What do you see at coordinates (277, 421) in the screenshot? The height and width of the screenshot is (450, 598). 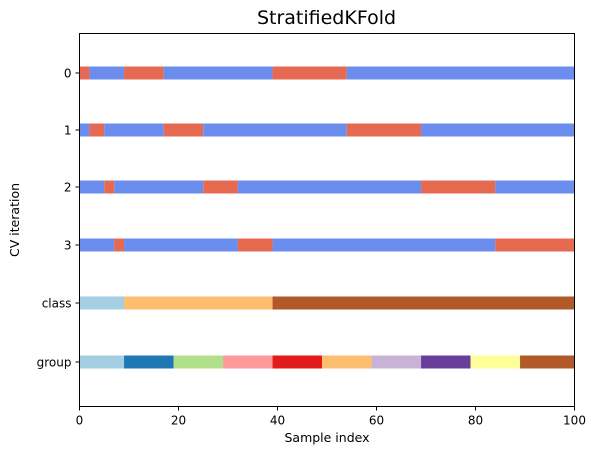 I see `x-tick-label-40: 40` at bounding box center [277, 421].